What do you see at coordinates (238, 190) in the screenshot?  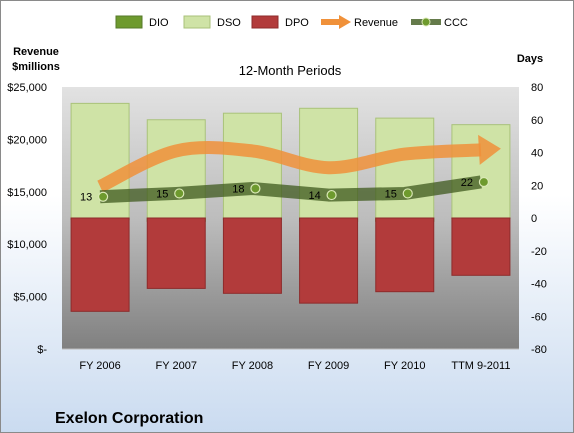 I see `ccc-data-label: 18` at bounding box center [238, 190].